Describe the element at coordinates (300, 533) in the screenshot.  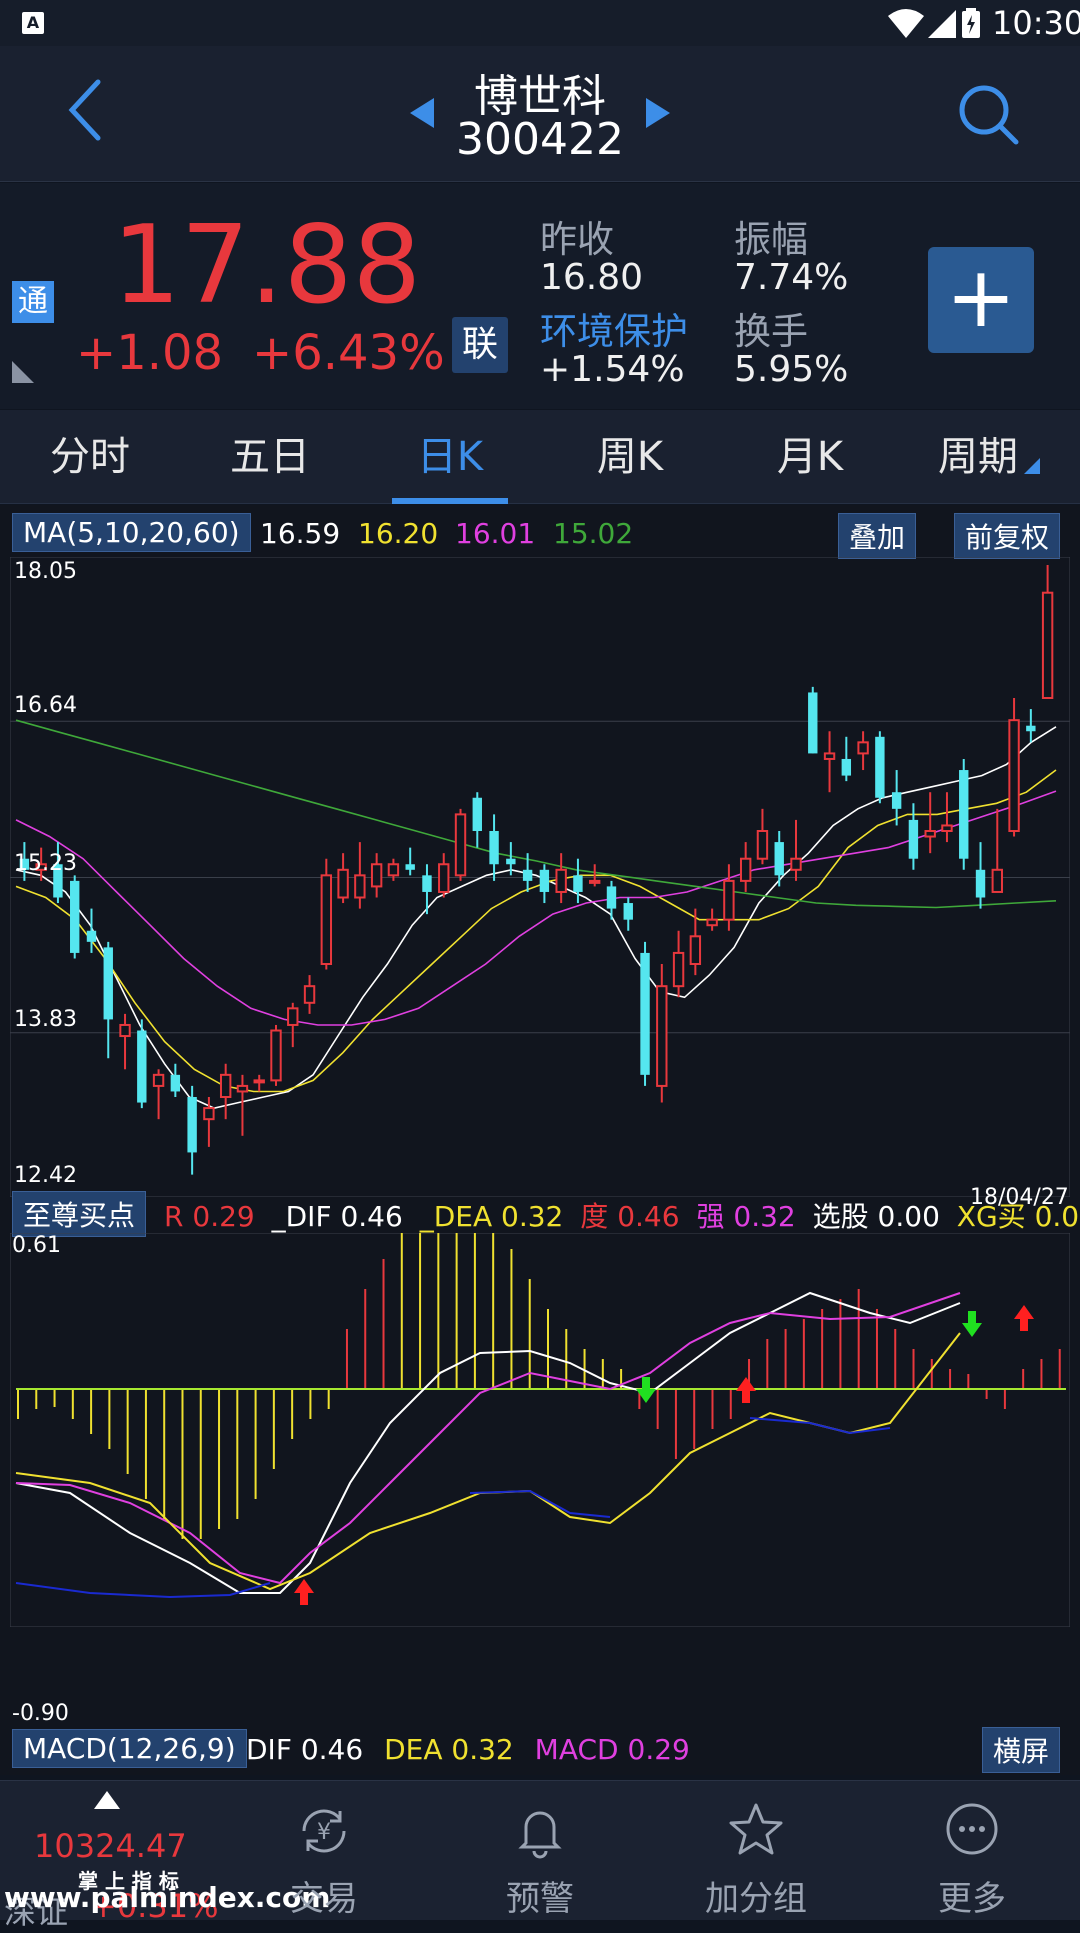
I see `ma5-value: 16.59` at that location.